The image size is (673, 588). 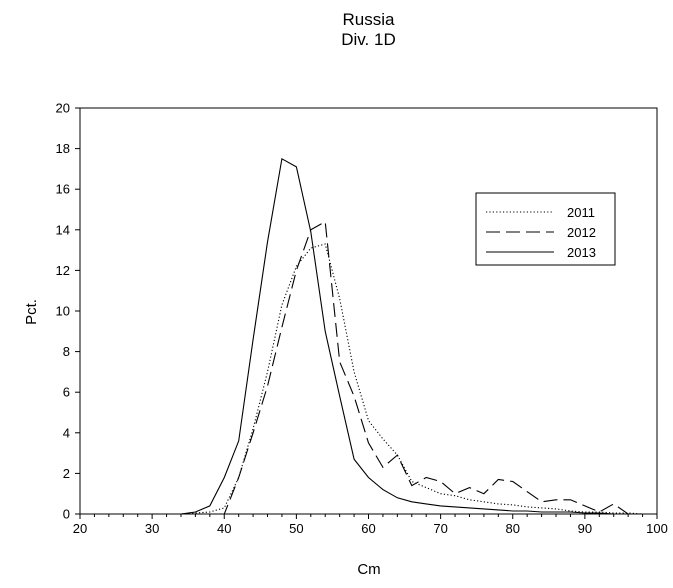 I want to click on chart-title-line-1: Russia, so click(x=368, y=19).